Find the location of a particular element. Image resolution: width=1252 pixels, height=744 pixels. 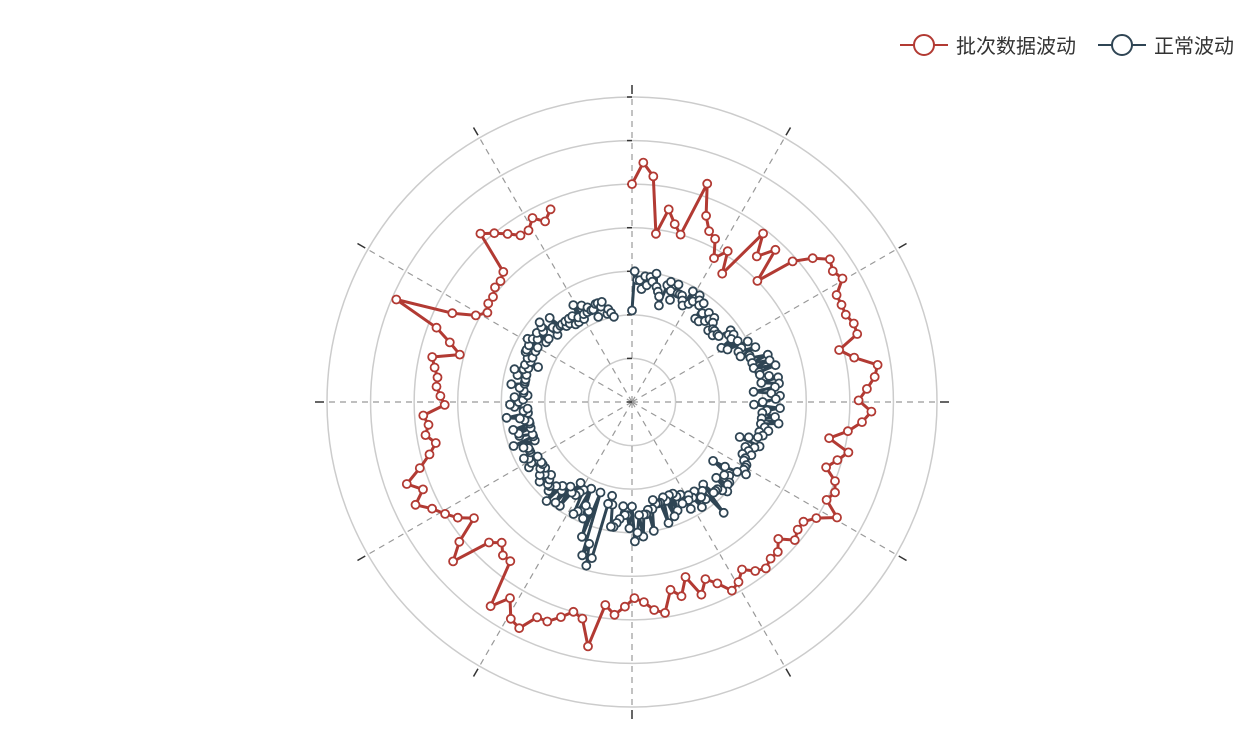

legend-item-batch: 批次数据波动 is located at coordinates (988, 44).